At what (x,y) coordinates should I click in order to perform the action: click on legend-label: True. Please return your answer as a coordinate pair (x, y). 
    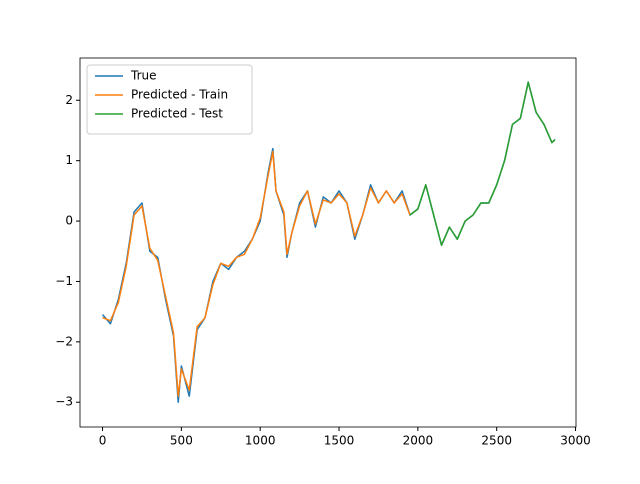
    Looking at the image, I should click on (143, 76).